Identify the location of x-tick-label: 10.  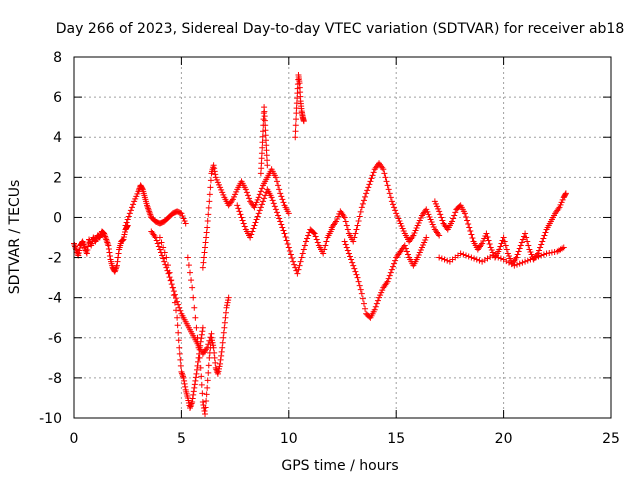
(289, 439).